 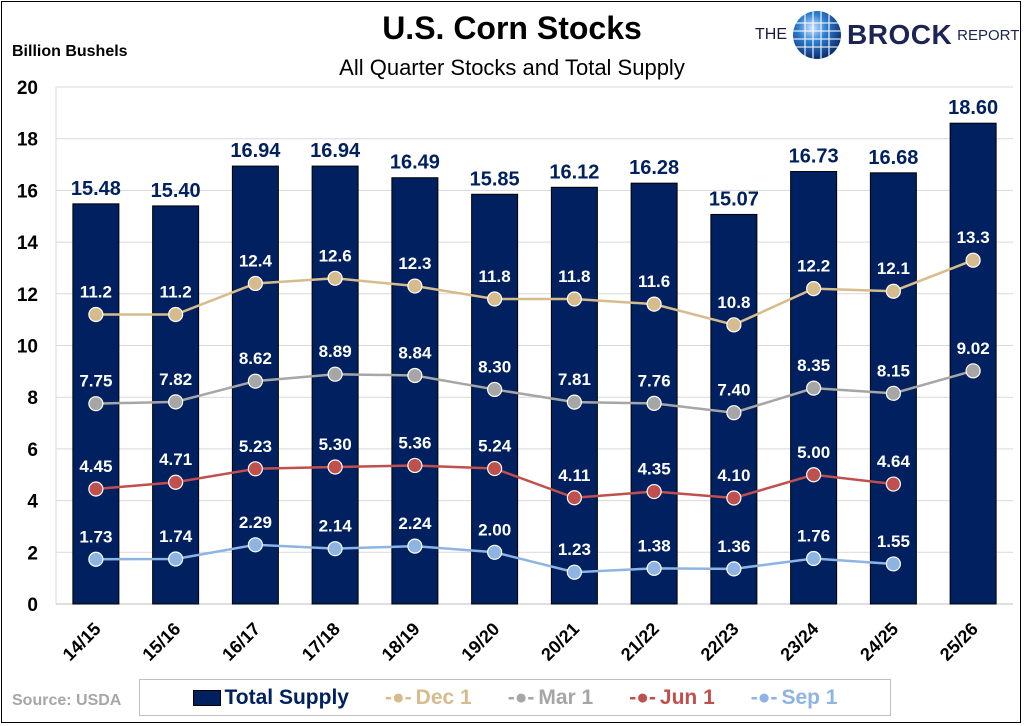 I want to click on legend-label-jun1: Jun 1, so click(x=687, y=697).